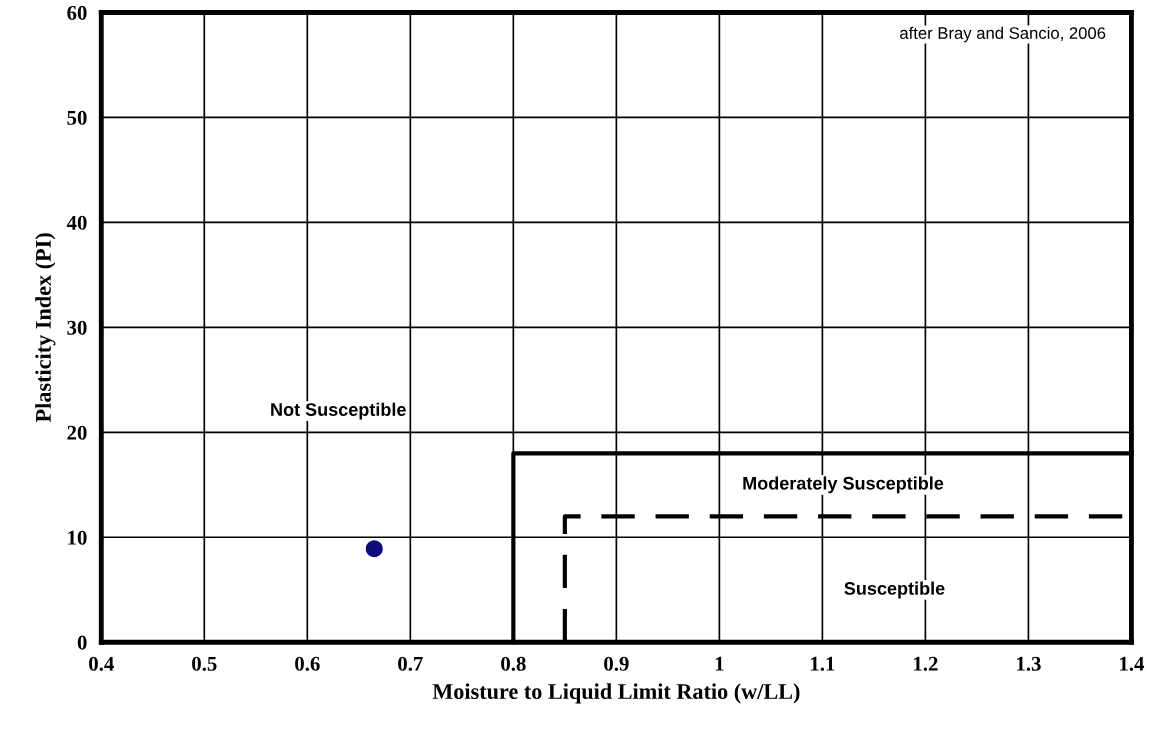  I want to click on y-tick-label: 50, so click(77, 117).